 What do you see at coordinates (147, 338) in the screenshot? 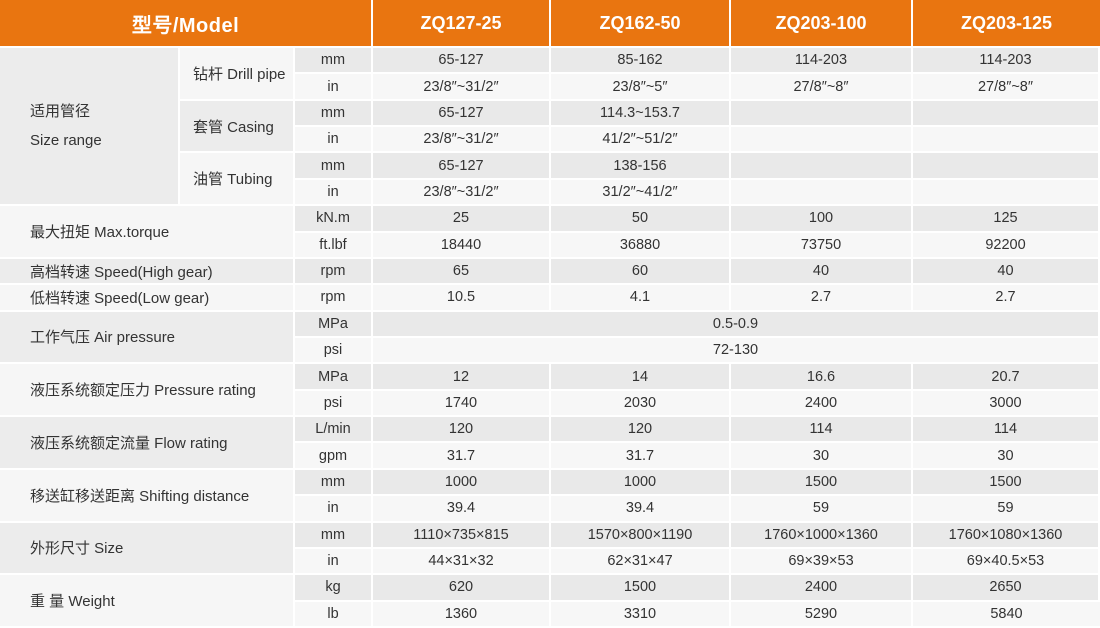
I see `category-cell: 工作气压 Air pressure` at bounding box center [147, 338].